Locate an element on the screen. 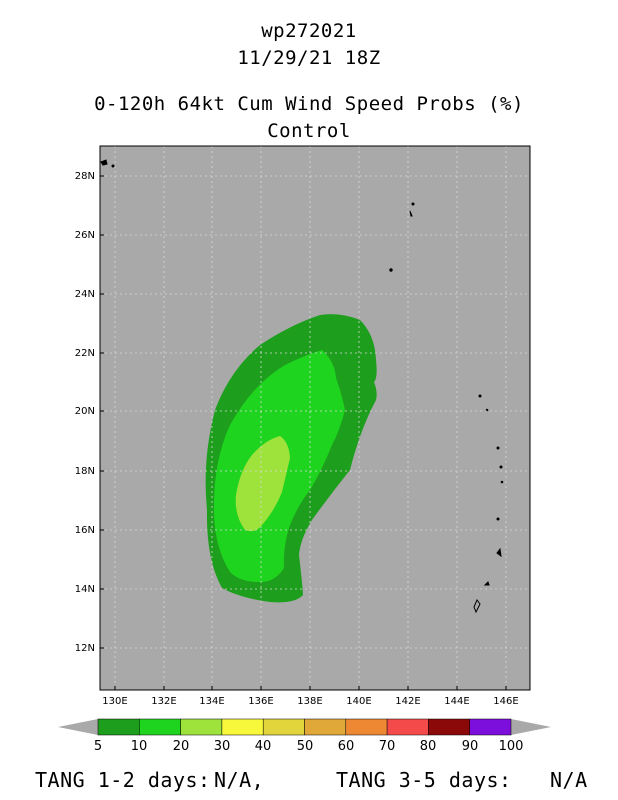 The image size is (618, 800). tang-12-value: N/A, is located at coordinates (239, 780).